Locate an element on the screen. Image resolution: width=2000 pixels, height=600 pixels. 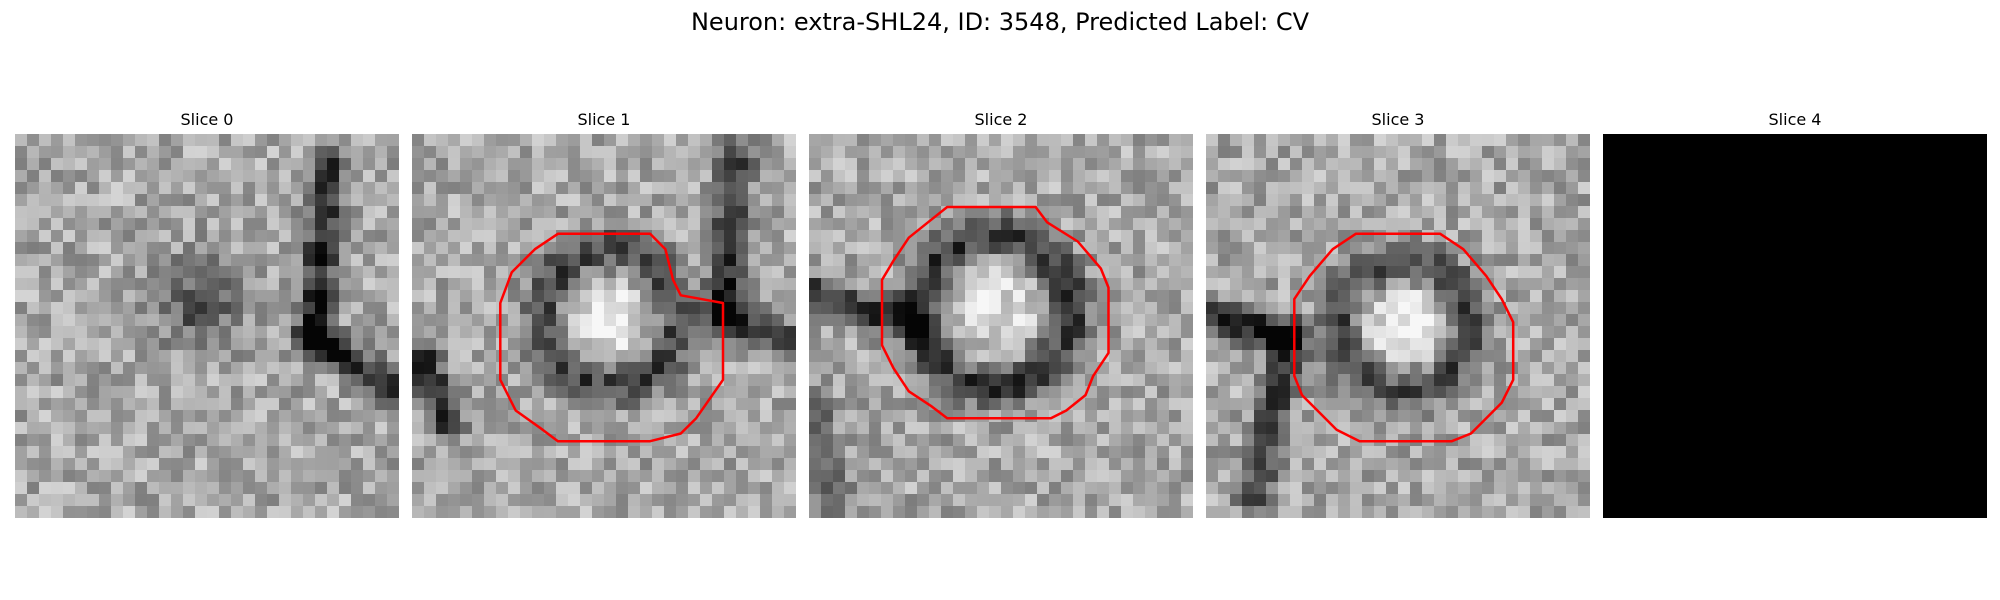
slice-panel-1: Slice 1 is located at coordinates (604, 313).